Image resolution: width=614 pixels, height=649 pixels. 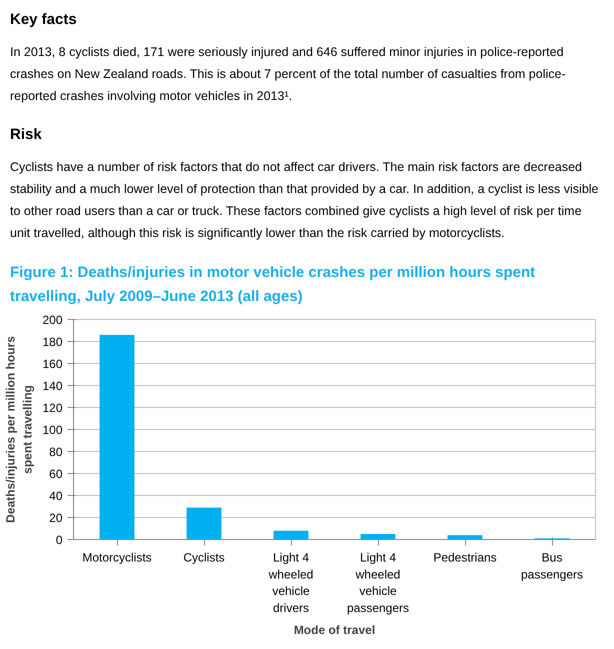 I want to click on y-tick-label: 200, so click(x=52, y=319).